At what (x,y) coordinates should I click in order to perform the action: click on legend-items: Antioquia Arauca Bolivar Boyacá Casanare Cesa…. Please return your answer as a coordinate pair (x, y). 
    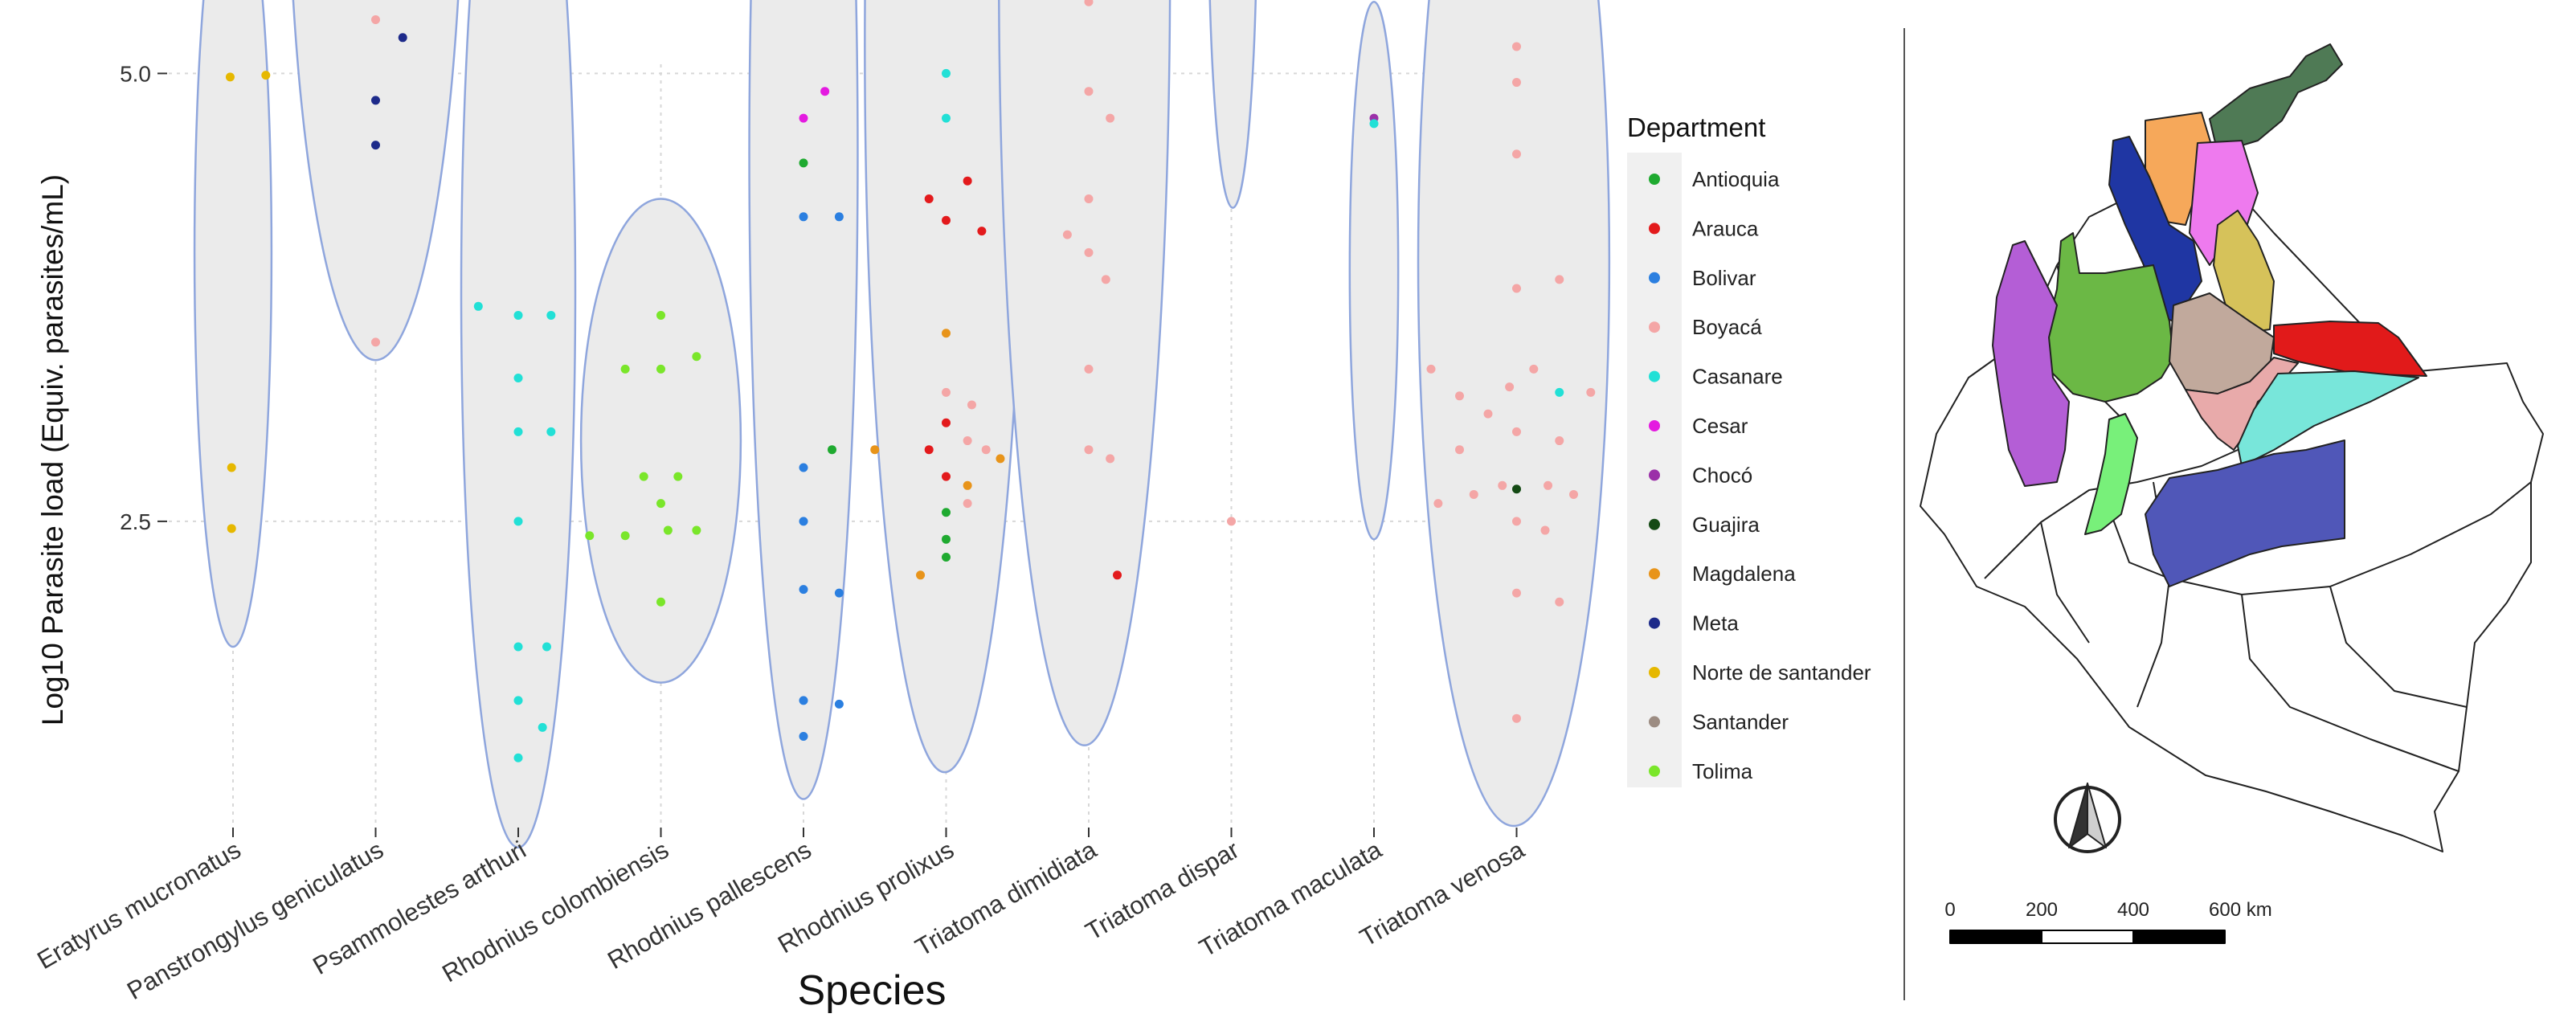
    Looking at the image, I should click on (1749, 470).